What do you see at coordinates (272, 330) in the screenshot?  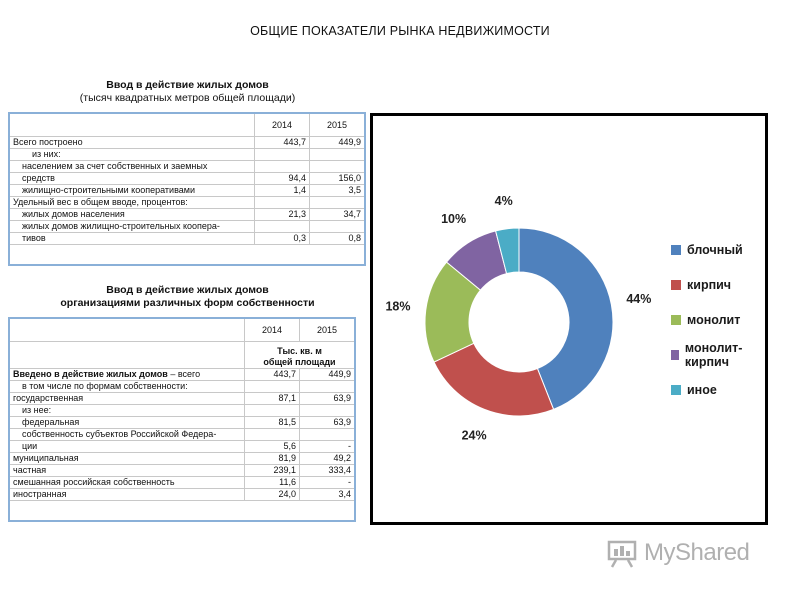 I see `year-header: 2014` at bounding box center [272, 330].